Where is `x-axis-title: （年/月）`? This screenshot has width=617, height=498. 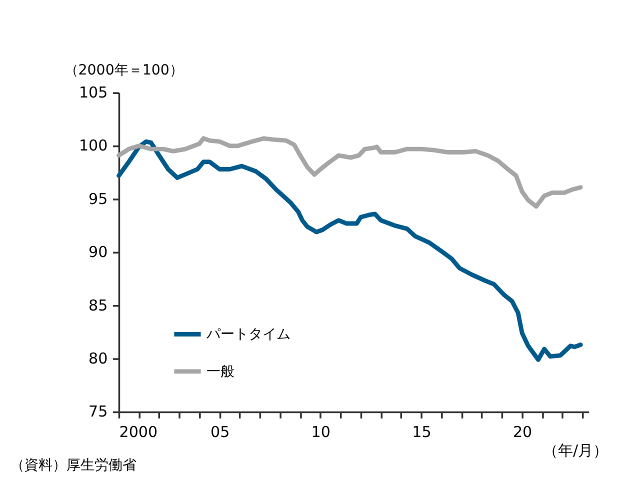 x-axis-title: （年/月） is located at coordinates (575, 451).